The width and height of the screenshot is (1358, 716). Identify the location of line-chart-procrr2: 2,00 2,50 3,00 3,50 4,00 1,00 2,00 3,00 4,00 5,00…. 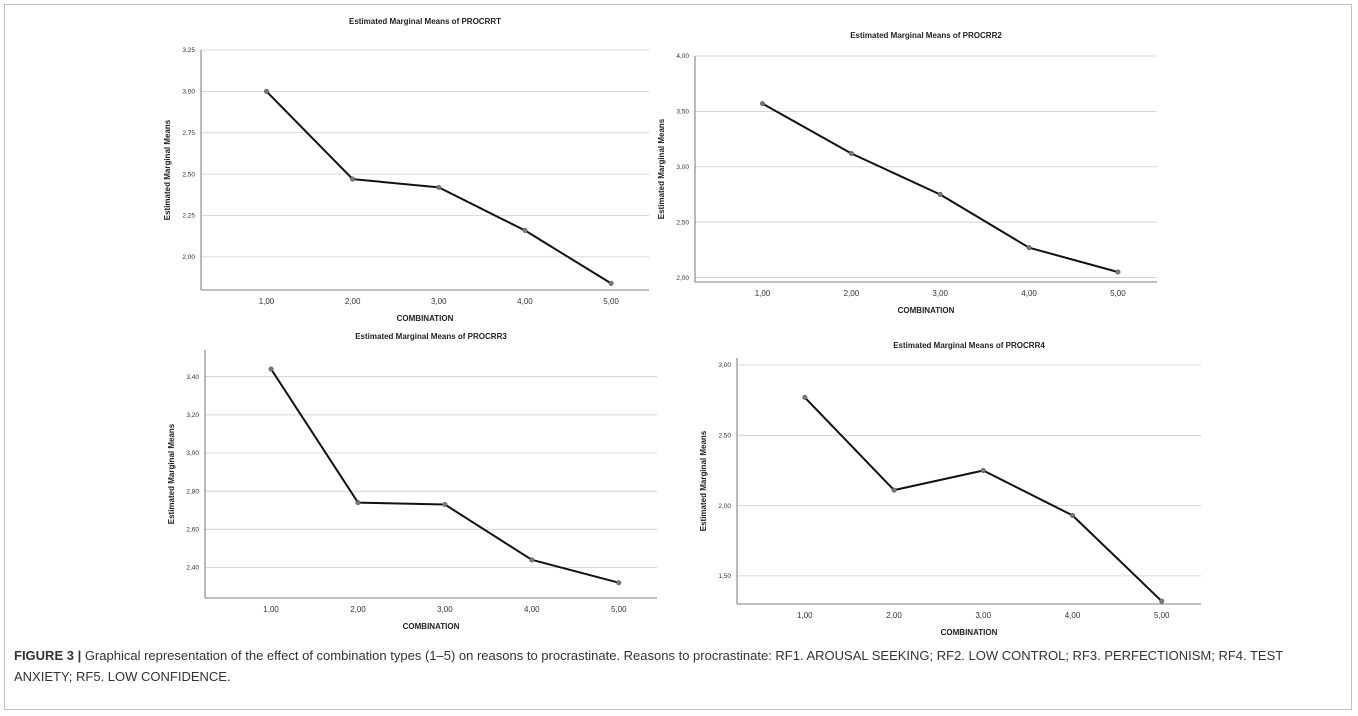
(907, 173).